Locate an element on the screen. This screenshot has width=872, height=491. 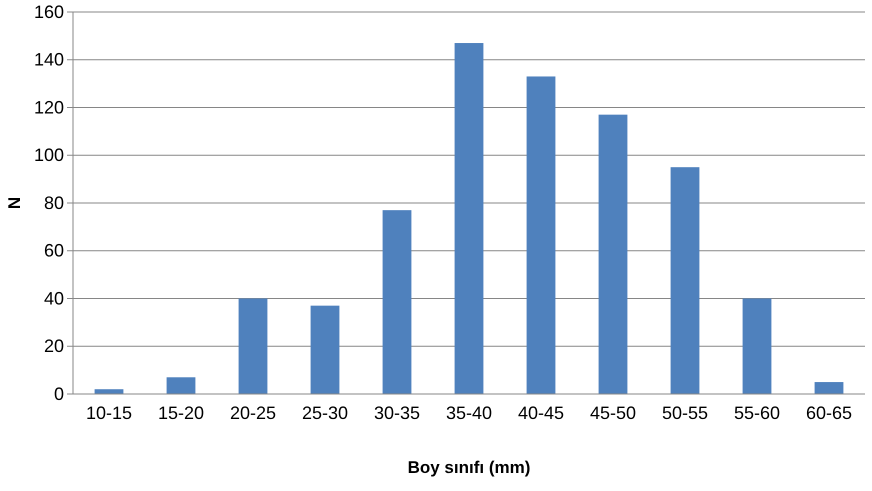
y-tick-label: 80 is located at coordinates (54, 202).